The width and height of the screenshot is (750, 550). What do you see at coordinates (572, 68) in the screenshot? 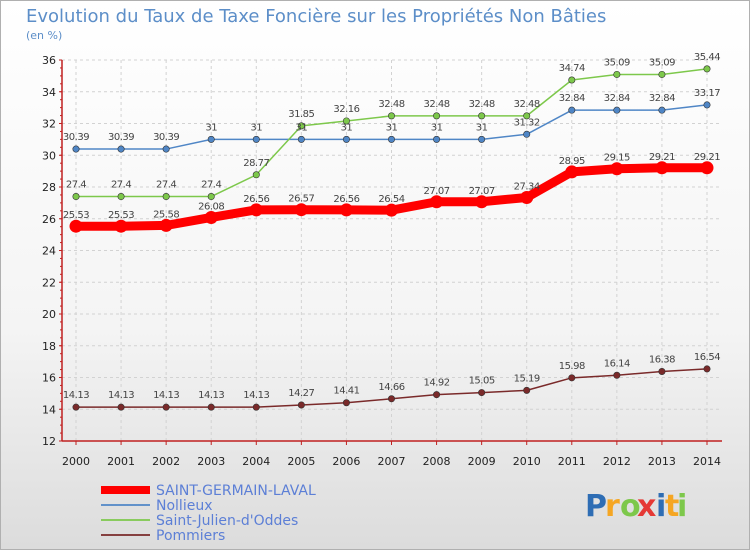
I see `data-label: 34.74` at bounding box center [572, 68].